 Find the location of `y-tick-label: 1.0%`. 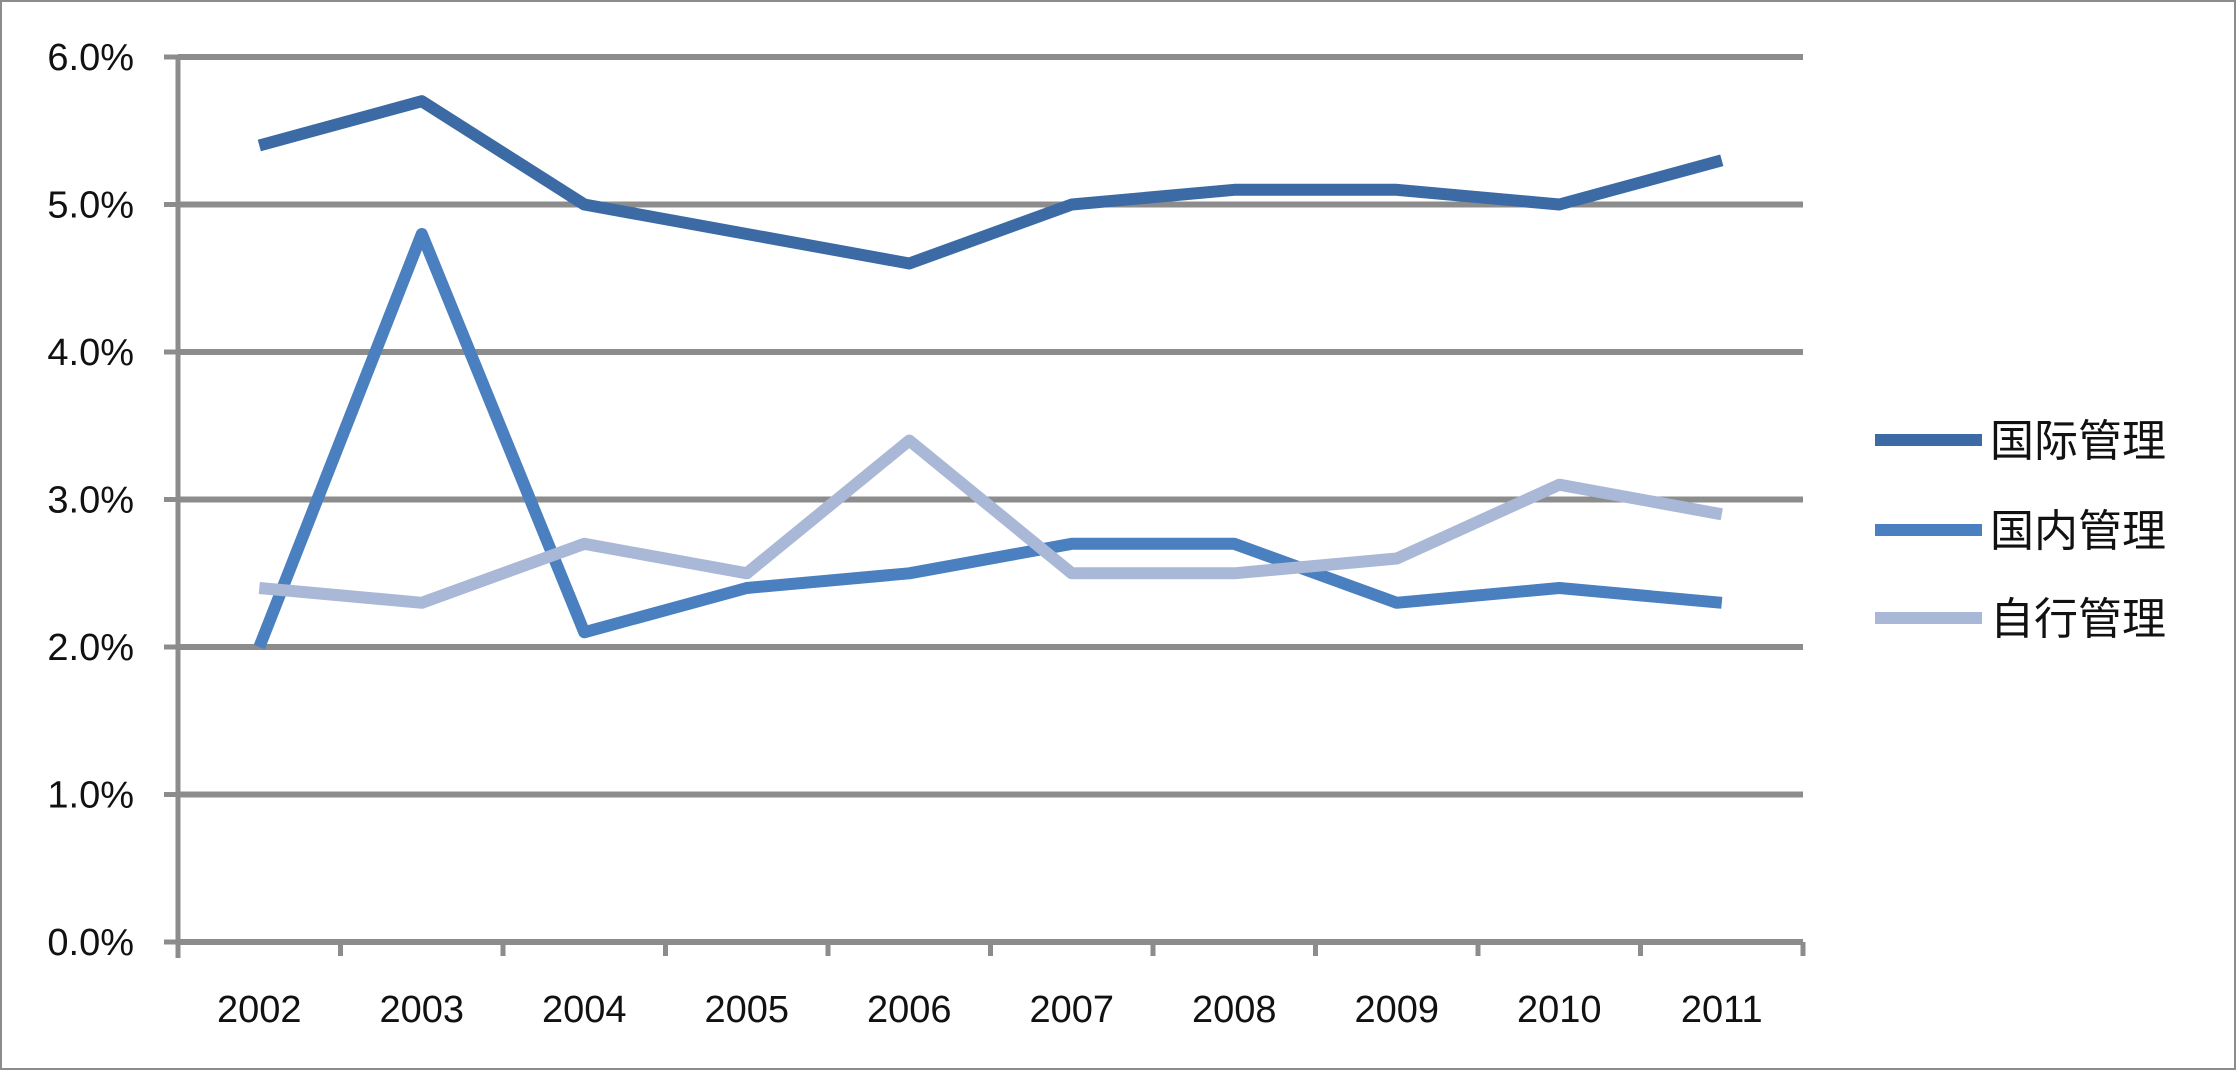

y-tick-label: 1.0% is located at coordinates (90, 796).